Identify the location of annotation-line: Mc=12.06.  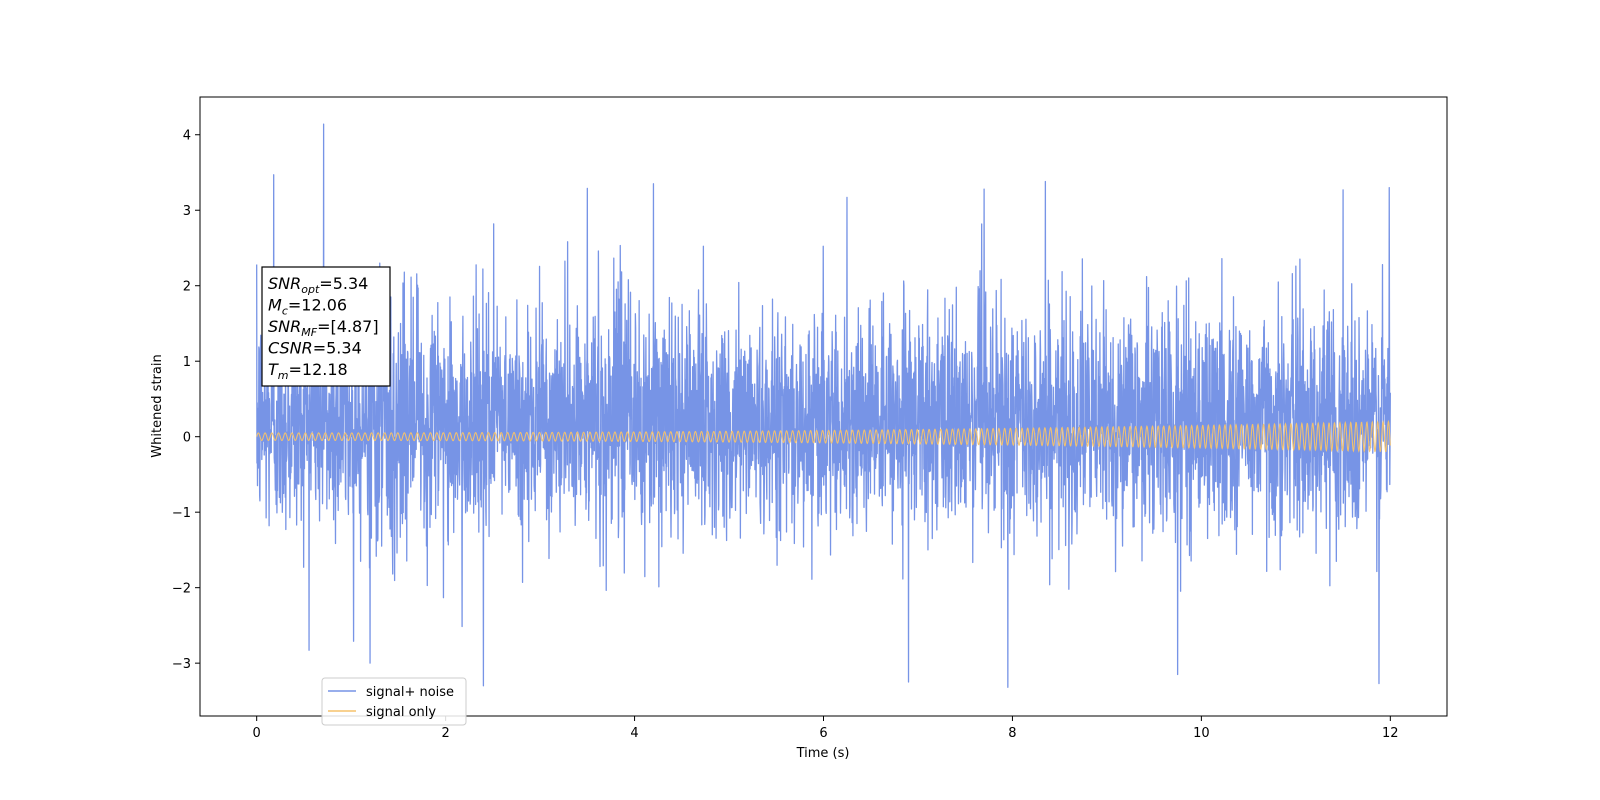
(307, 307).